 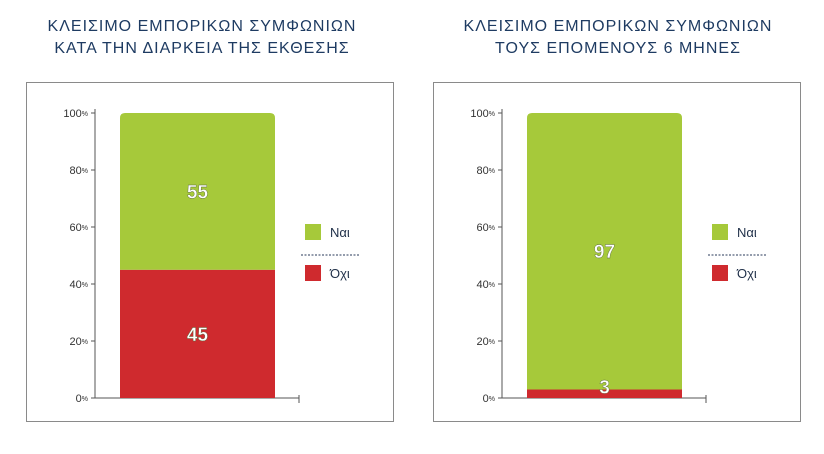 What do you see at coordinates (75, 114) in the screenshot?
I see `y-tick-label-left: 100%` at bounding box center [75, 114].